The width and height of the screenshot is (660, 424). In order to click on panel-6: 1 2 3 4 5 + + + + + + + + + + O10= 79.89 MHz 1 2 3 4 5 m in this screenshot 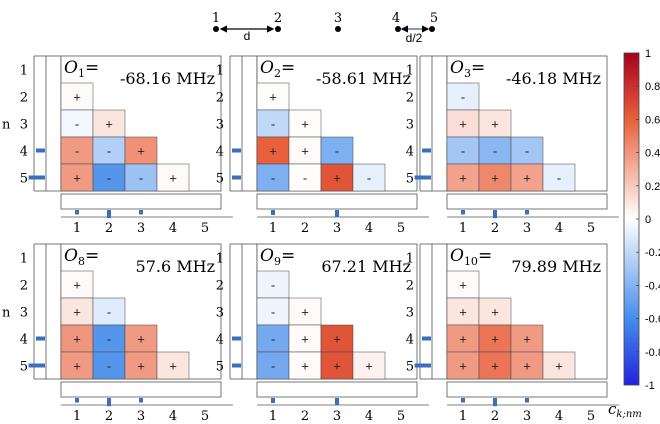, I will do `click(512, 333)`.